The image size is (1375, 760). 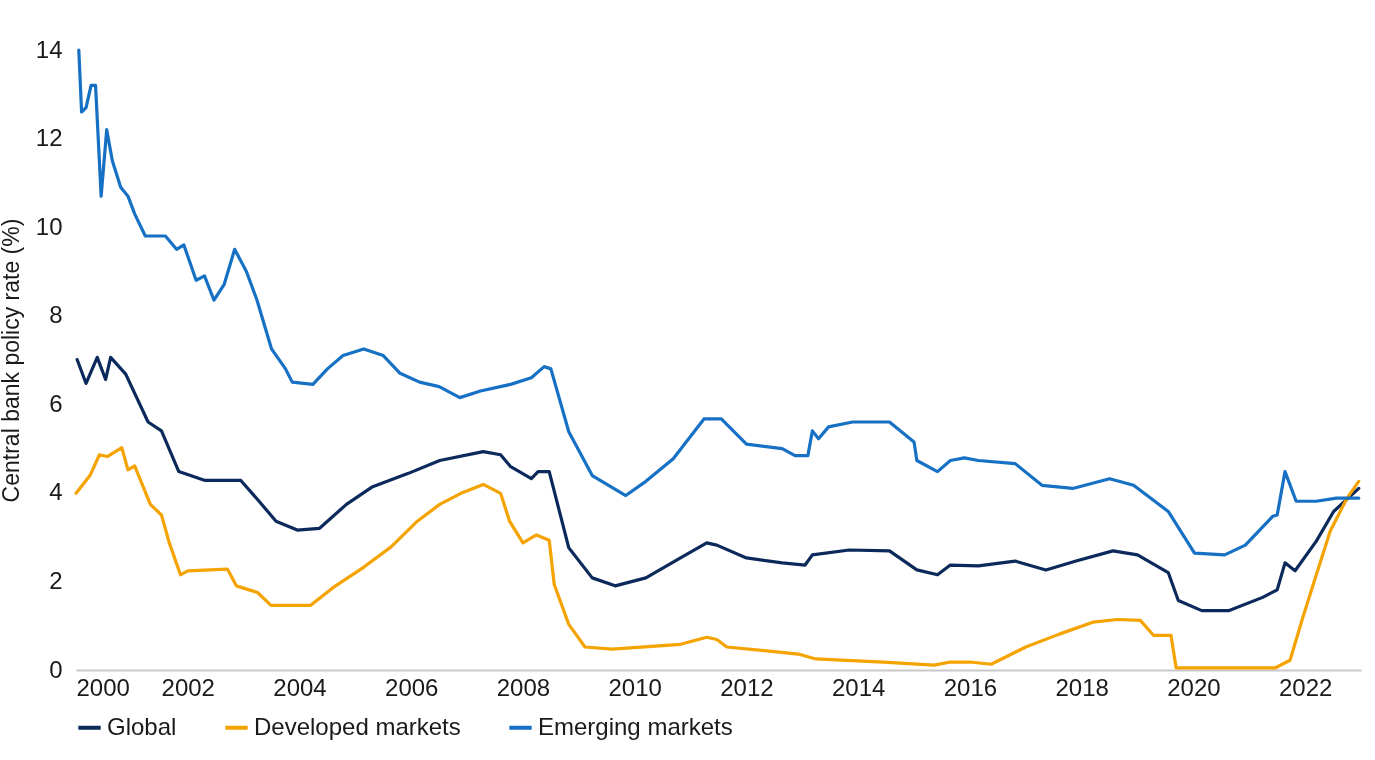 What do you see at coordinates (49, 49) in the screenshot?
I see `y-tick-label: 14` at bounding box center [49, 49].